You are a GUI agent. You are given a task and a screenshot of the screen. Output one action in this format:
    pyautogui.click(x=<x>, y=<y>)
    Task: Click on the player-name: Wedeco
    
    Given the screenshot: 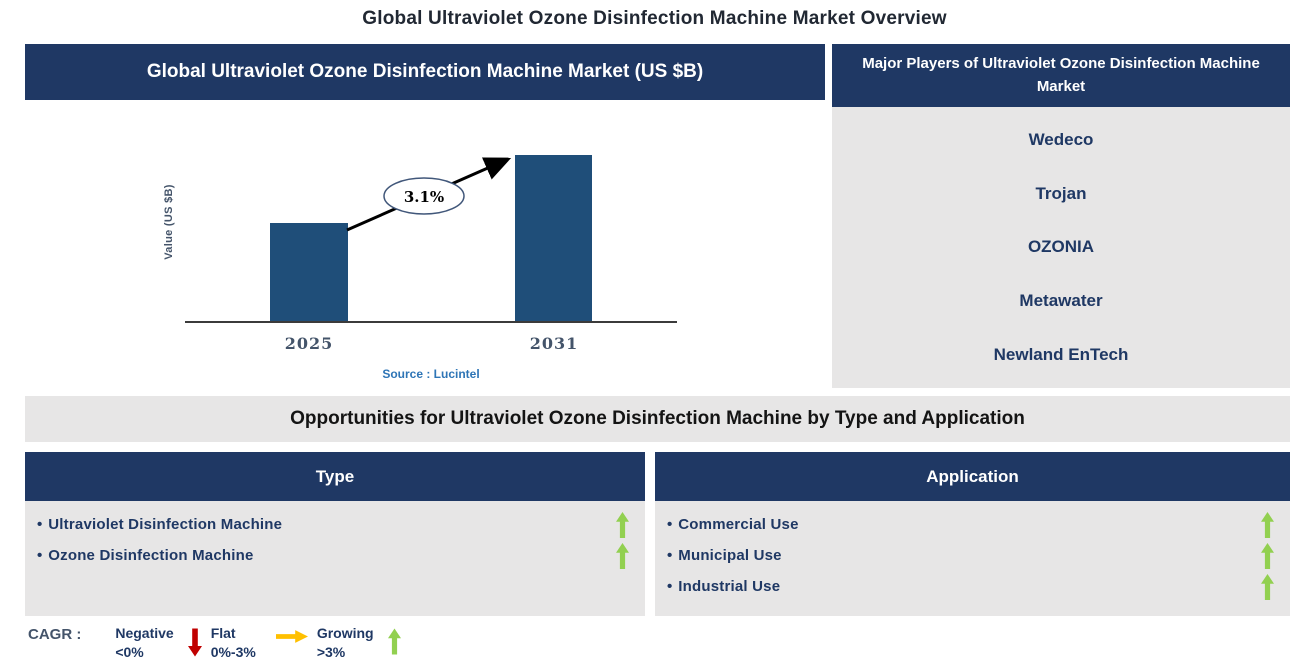 What is the action you would take?
    pyautogui.click(x=1061, y=139)
    